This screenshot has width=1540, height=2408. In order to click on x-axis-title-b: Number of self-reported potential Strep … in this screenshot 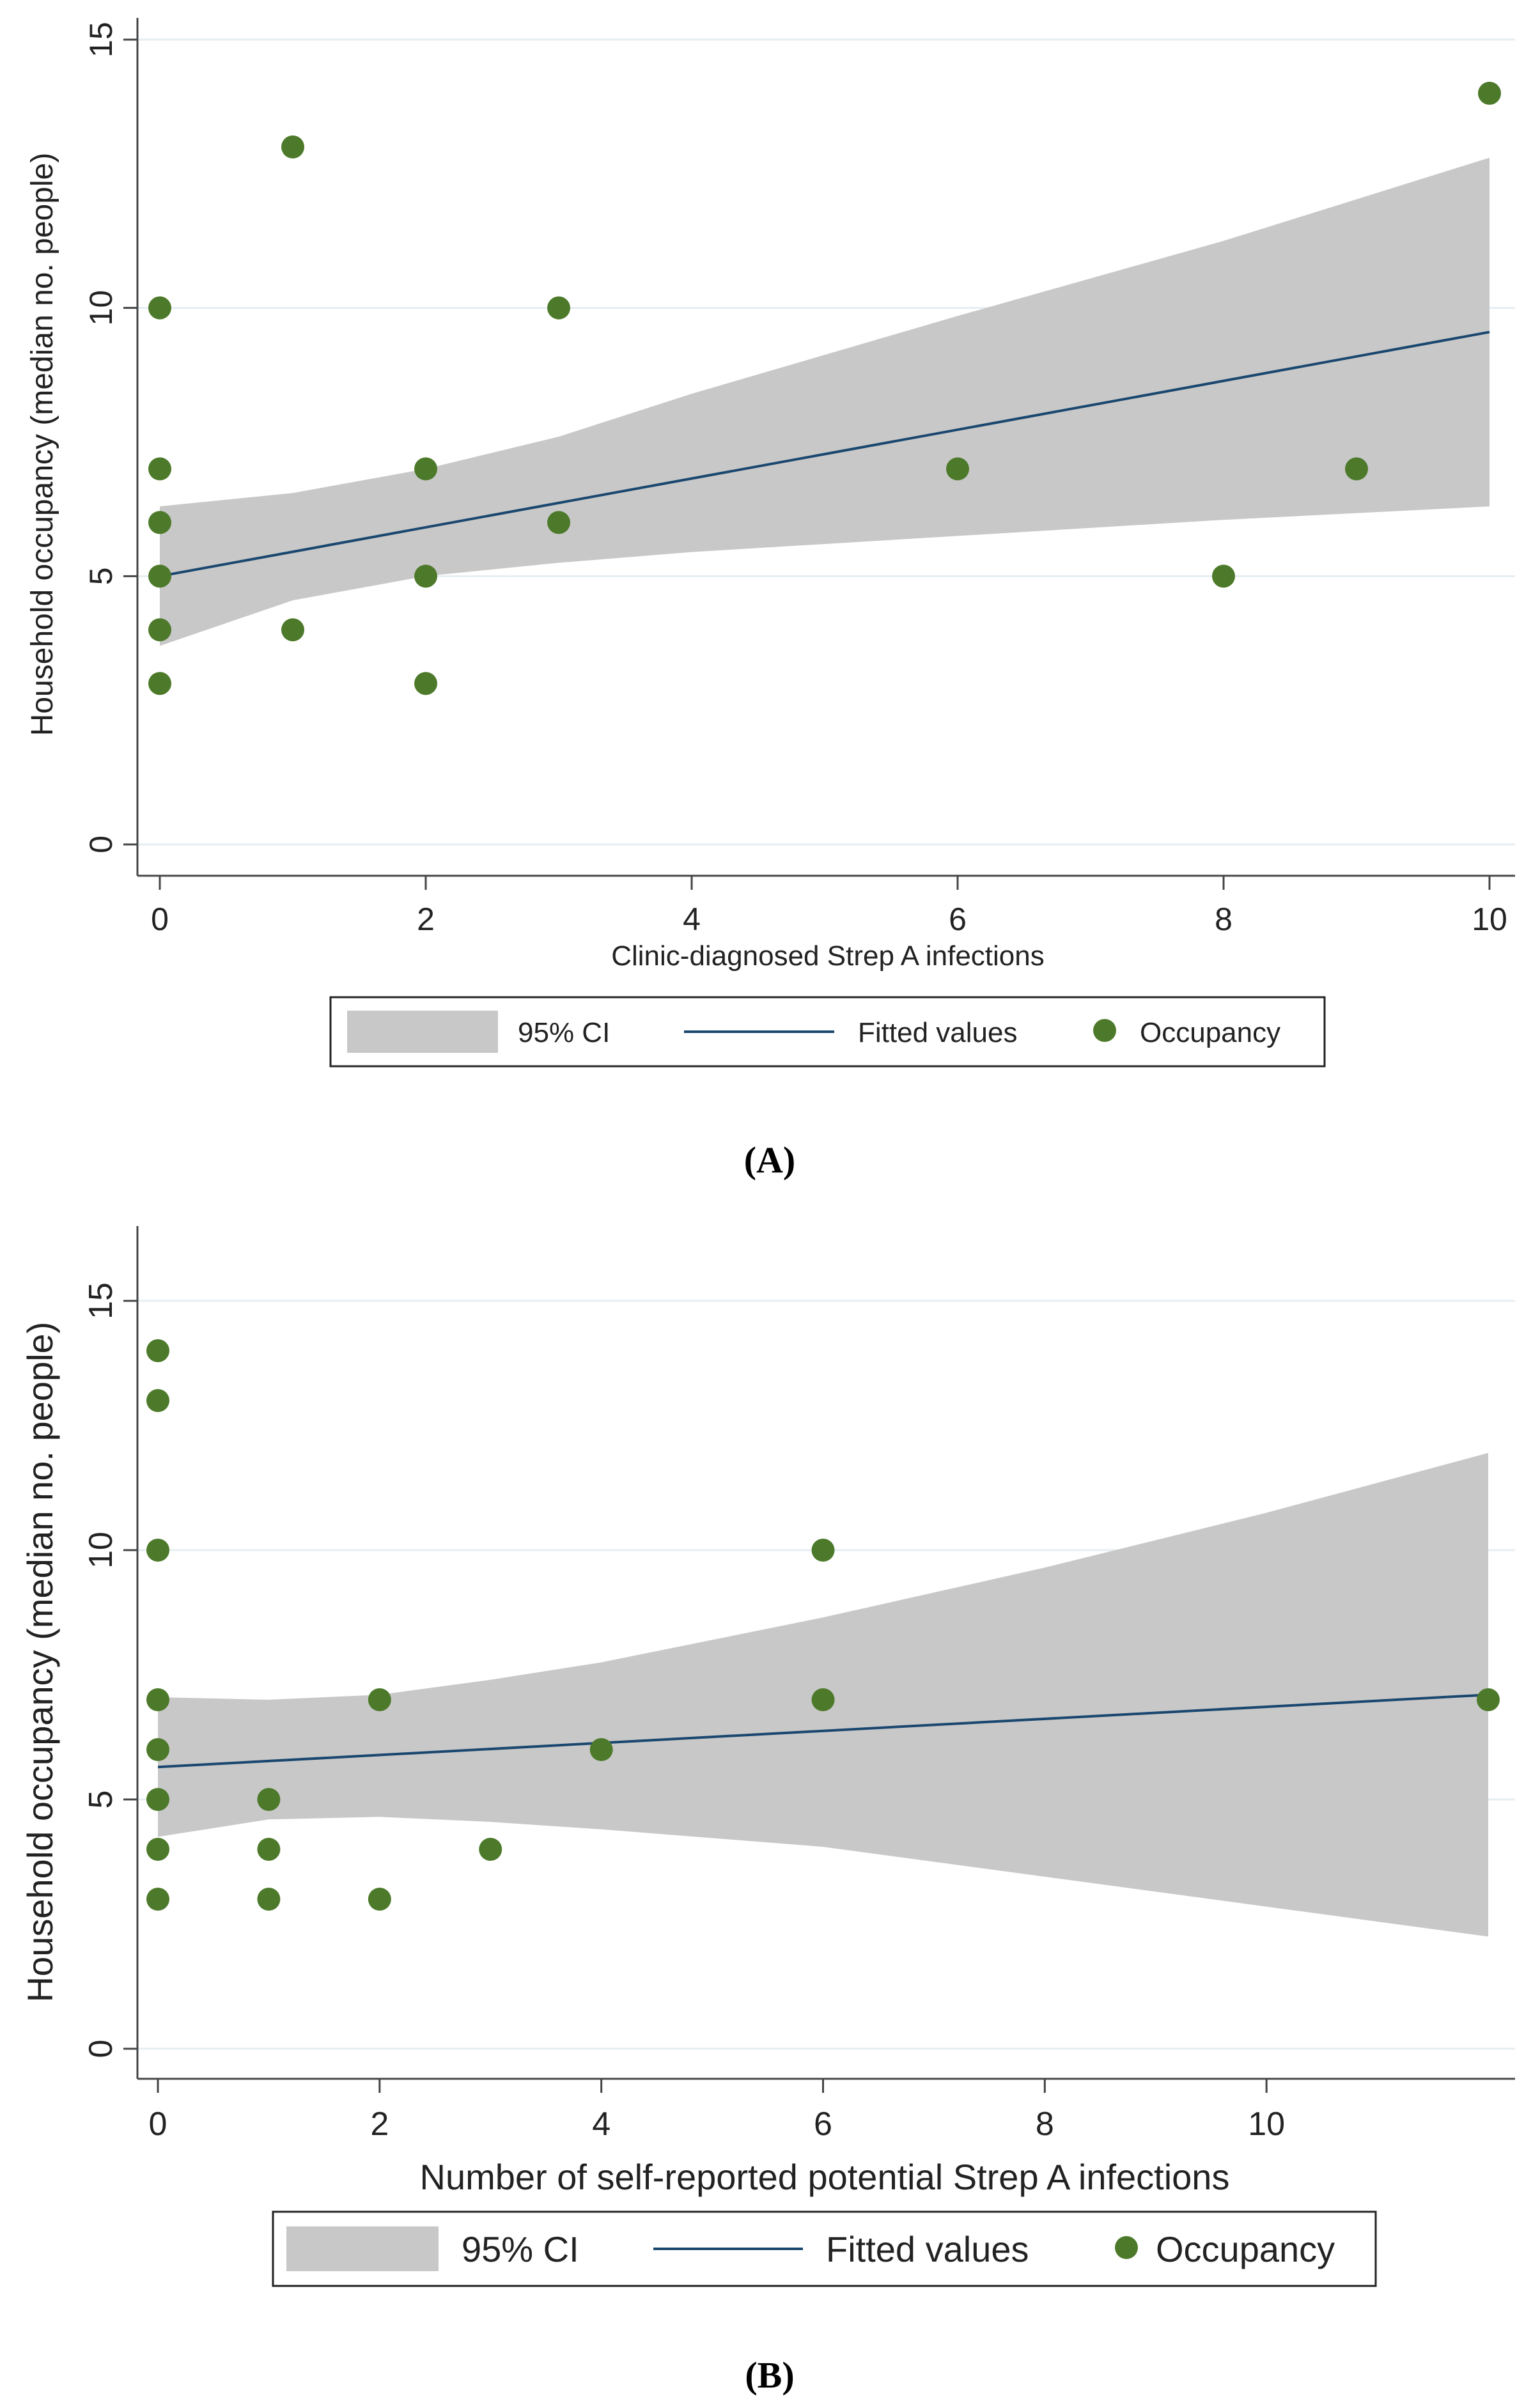, I will do `click(825, 2177)`.